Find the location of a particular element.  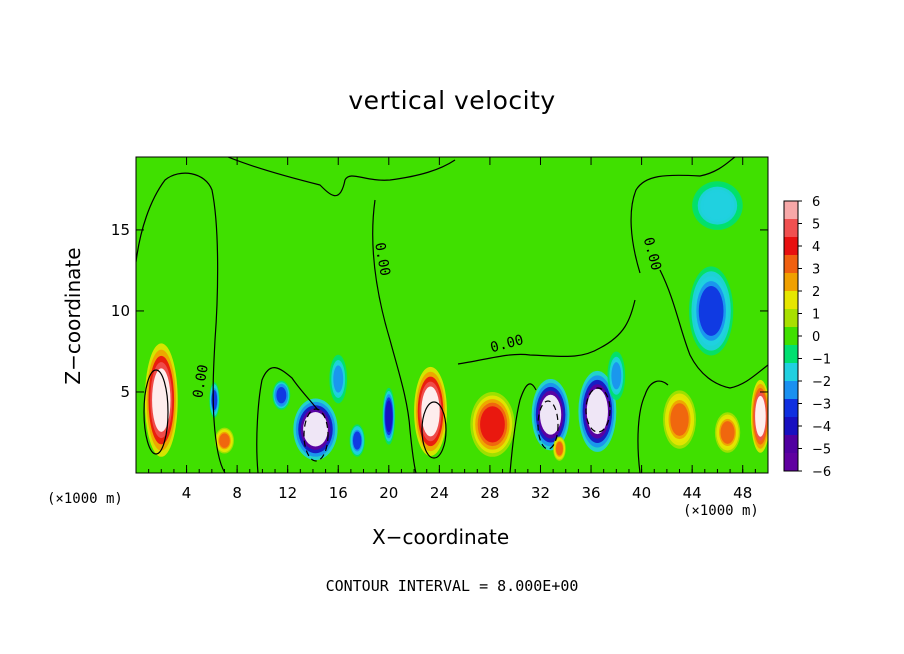

y-tick-label: 10 is located at coordinates (120, 311).